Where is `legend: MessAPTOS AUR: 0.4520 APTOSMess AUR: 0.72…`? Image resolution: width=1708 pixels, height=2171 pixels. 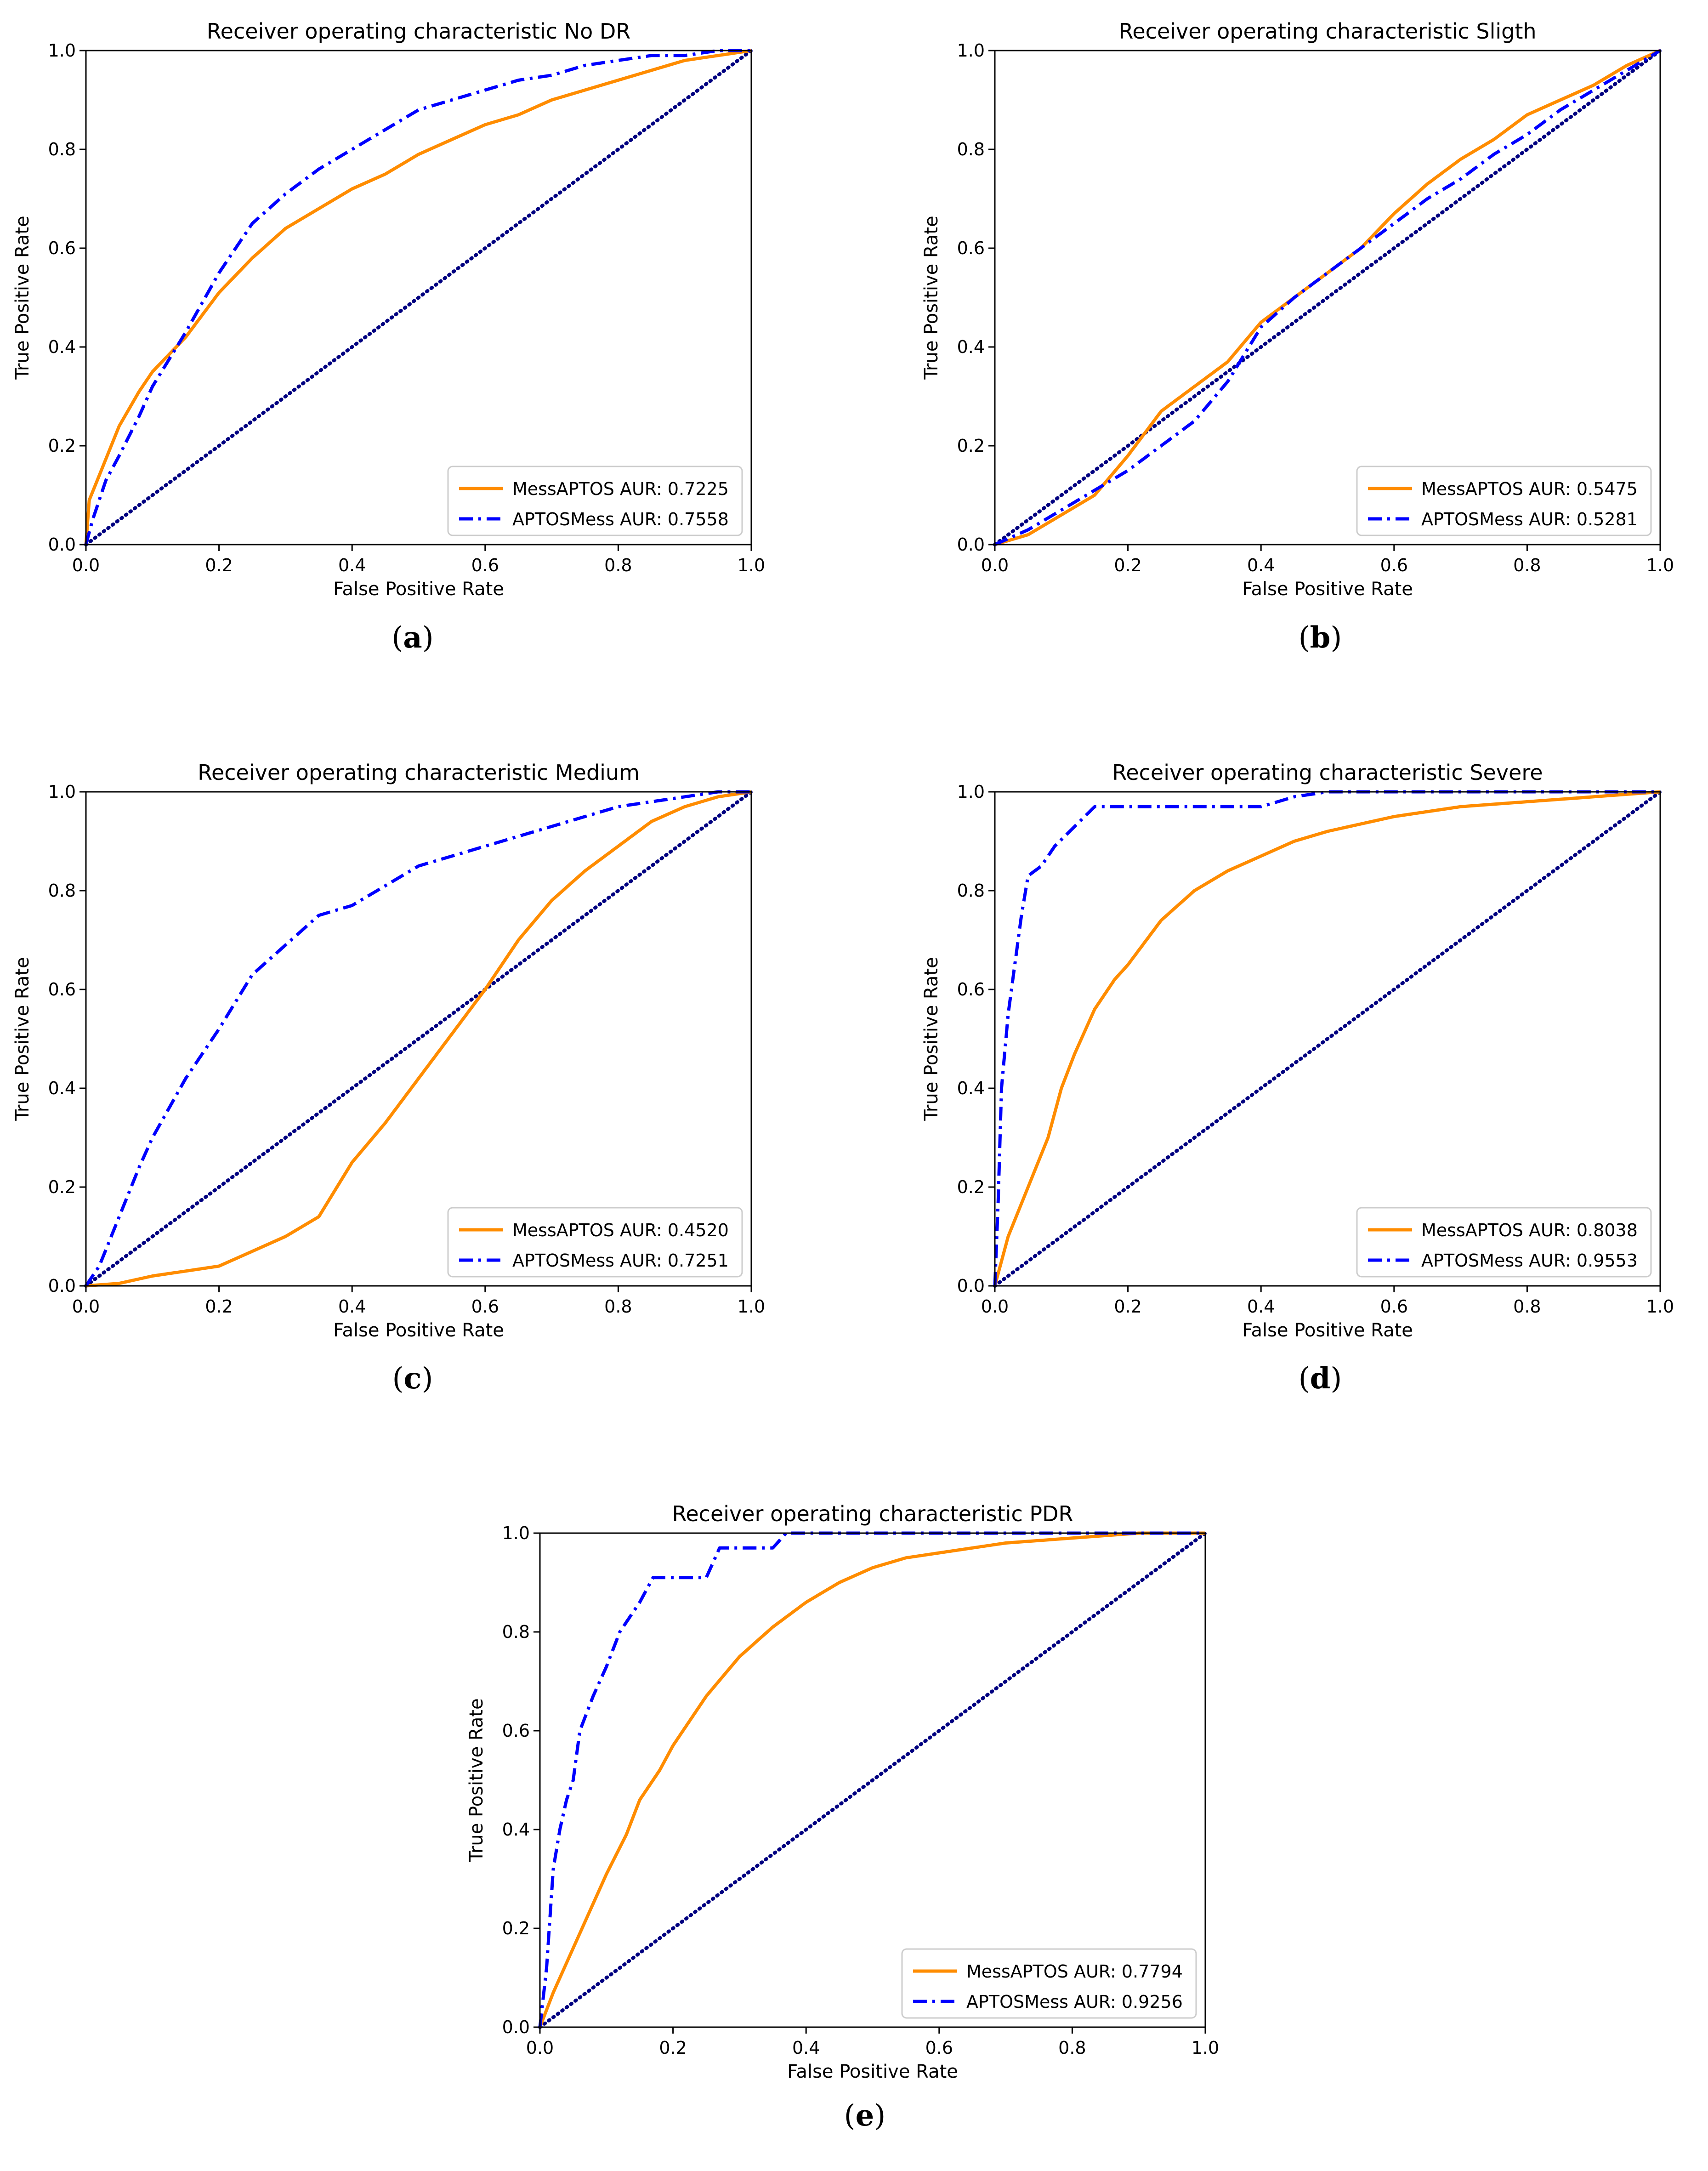 legend: MessAPTOS AUR: 0.4520 APTOSMess AUR: 0.72… is located at coordinates (595, 1242).